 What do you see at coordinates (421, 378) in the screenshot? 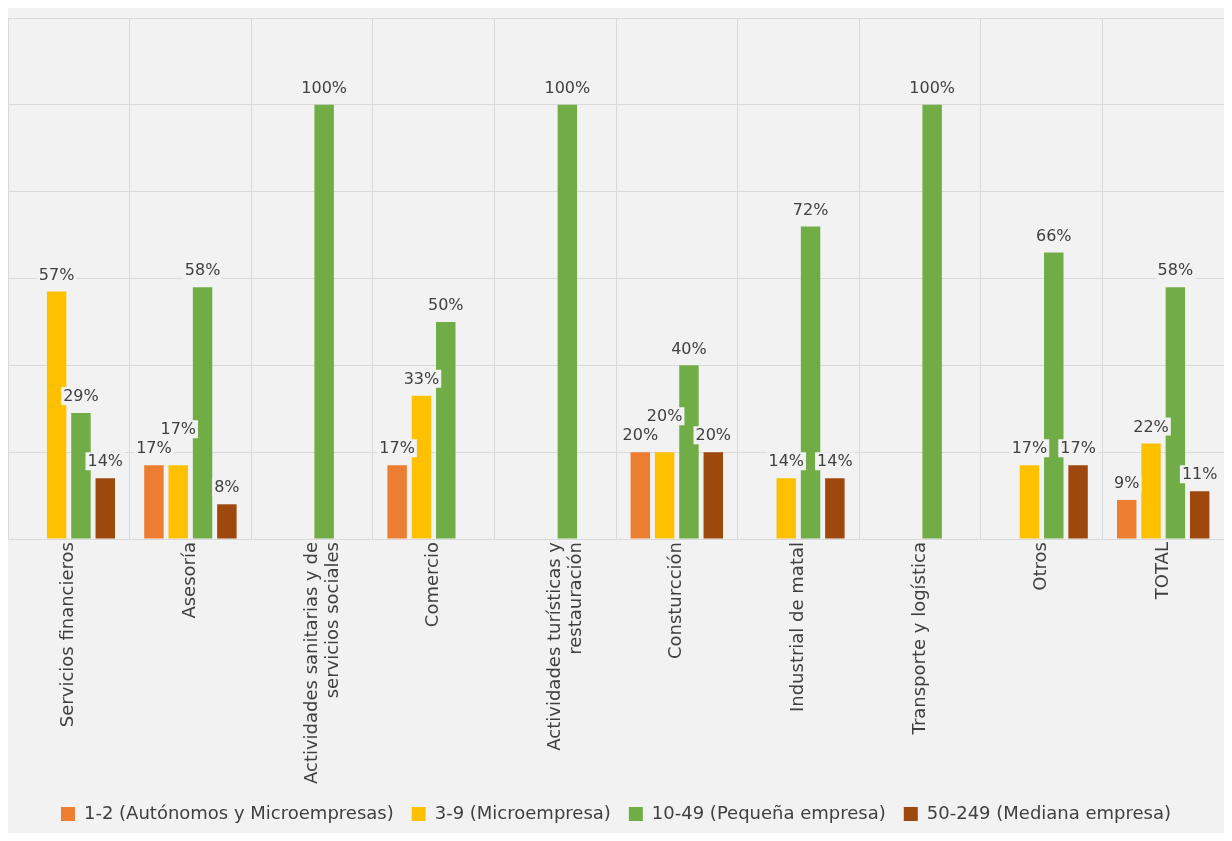
I see `data-label: 33%` at bounding box center [421, 378].